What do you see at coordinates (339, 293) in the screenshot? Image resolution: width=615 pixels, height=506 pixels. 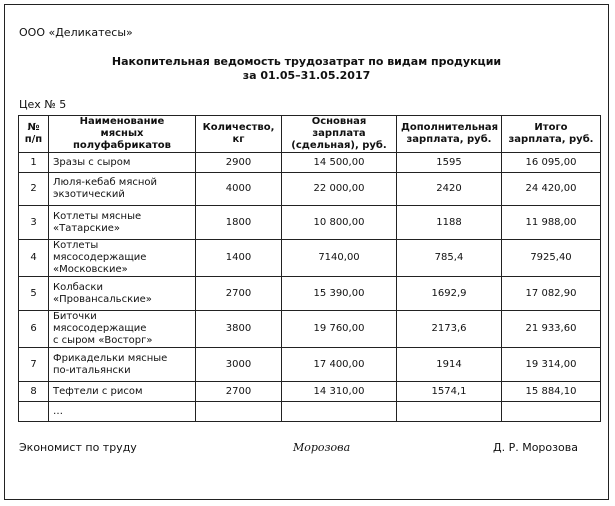 I see `cell: 15 390,00` at bounding box center [339, 293].